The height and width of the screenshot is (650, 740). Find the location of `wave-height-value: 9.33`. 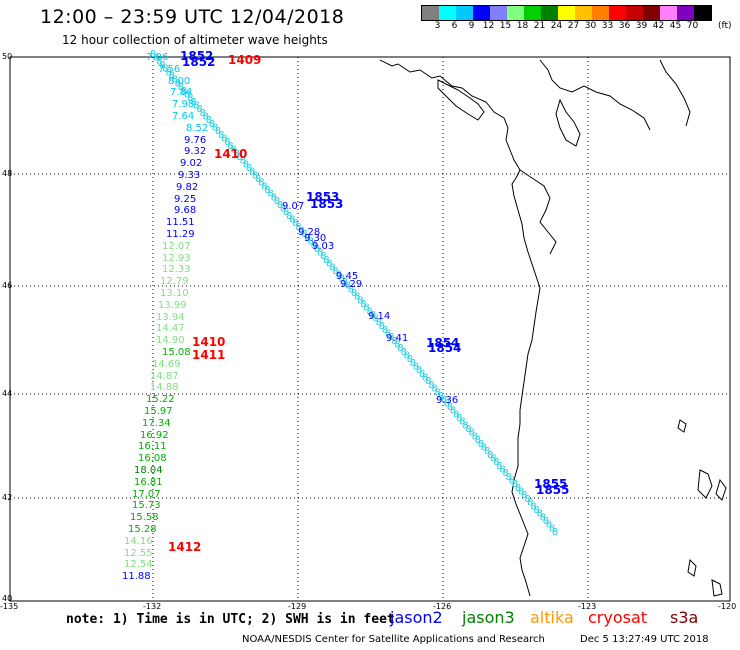

wave-height-value: 9.33 is located at coordinates (189, 175).